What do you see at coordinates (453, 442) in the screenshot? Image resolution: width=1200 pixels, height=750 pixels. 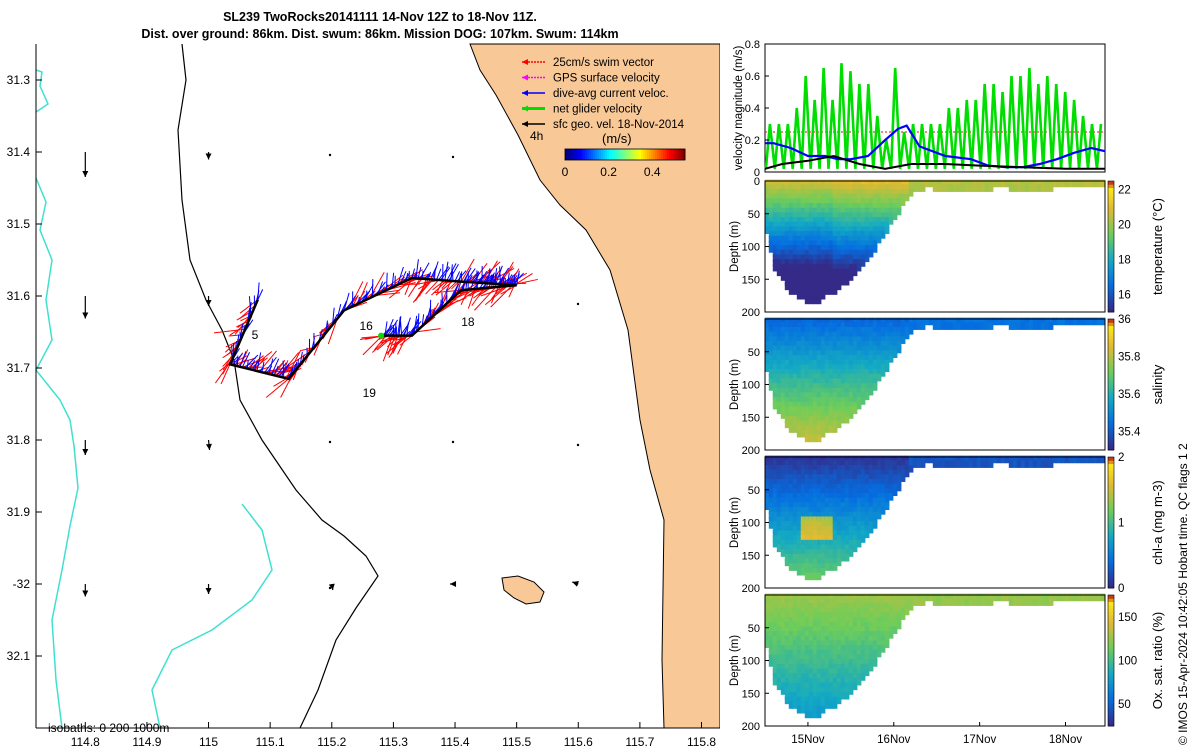 I see `geo-velocity-dot` at bounding box center [453, 442].